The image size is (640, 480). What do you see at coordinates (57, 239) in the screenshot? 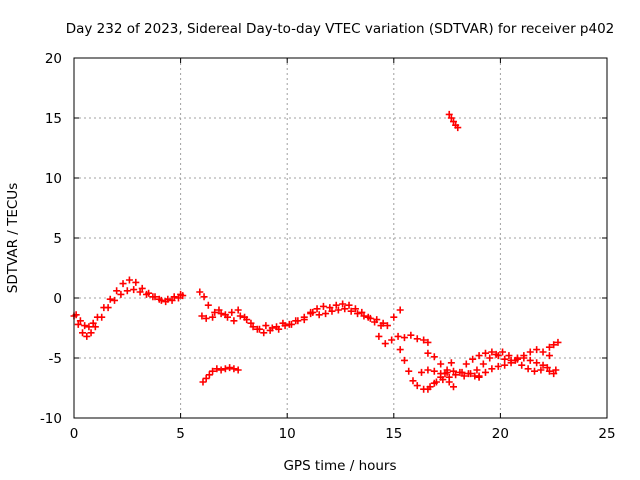
I see `y-tick-label: 5` at bounding box center [57, 239].